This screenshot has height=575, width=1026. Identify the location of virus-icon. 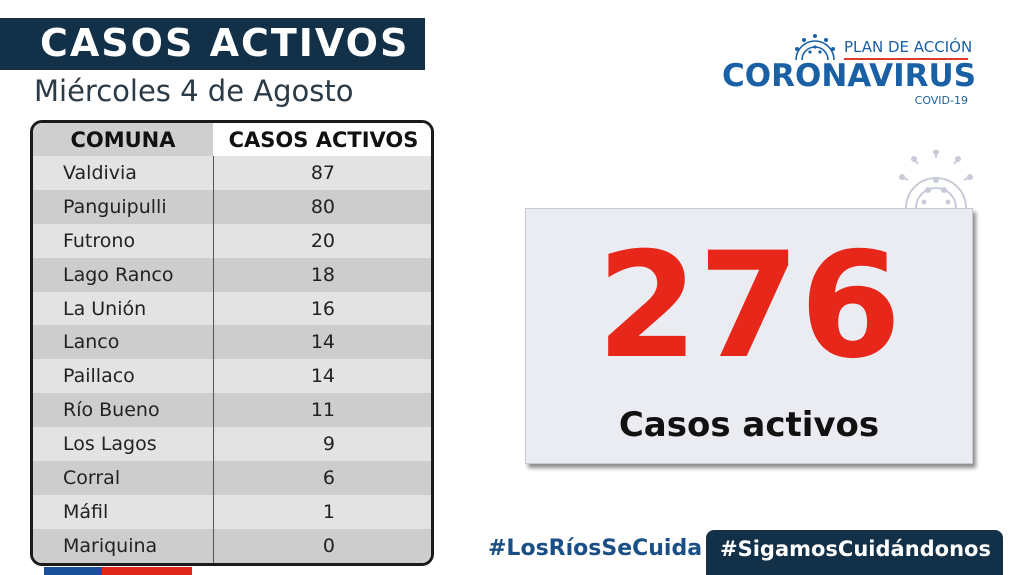
(815, 47).